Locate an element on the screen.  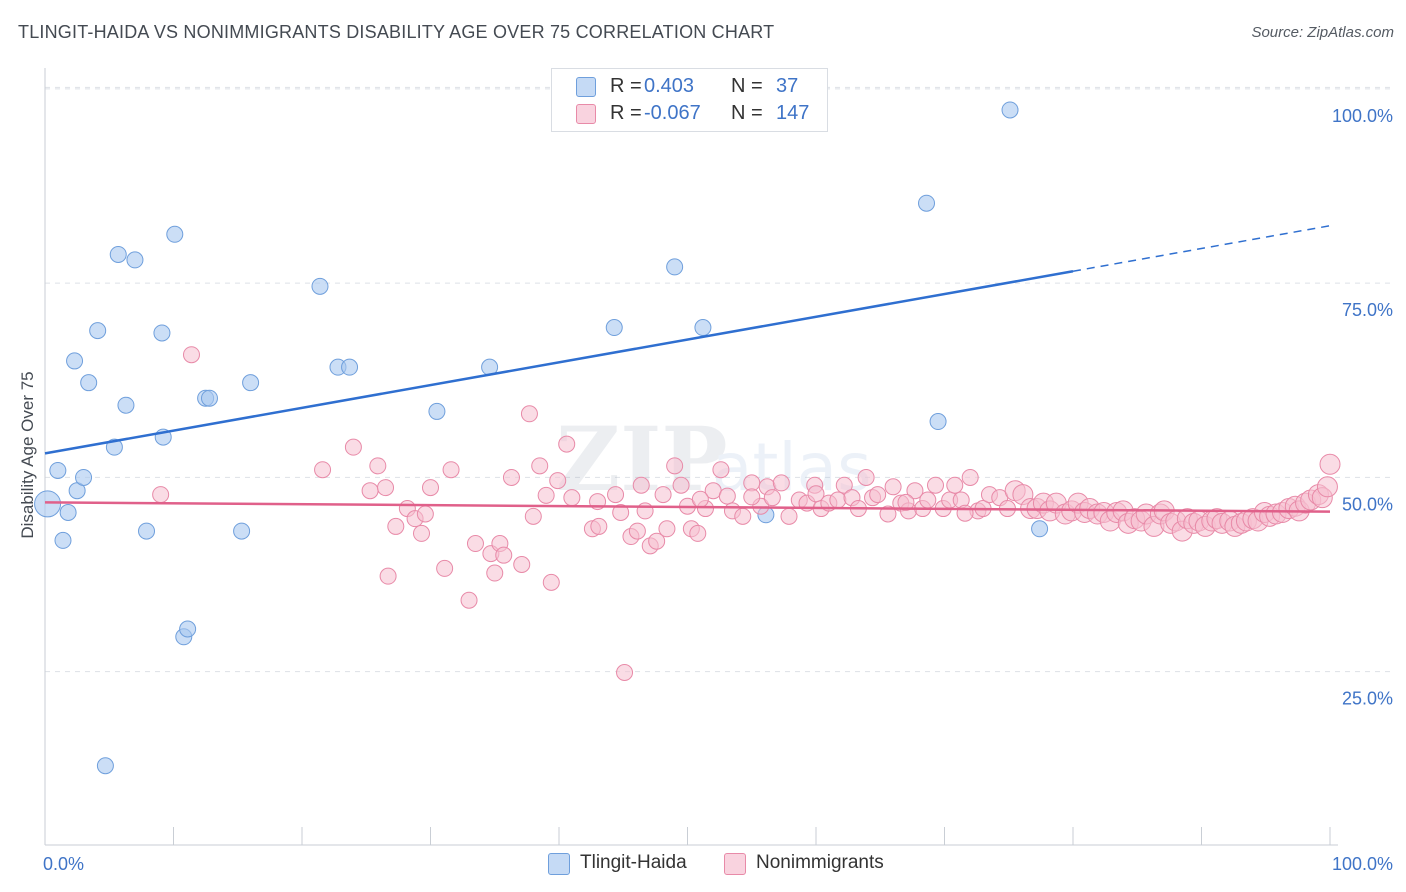
tlingit-haida-trend-extension is located at coordinates (1201, 248).